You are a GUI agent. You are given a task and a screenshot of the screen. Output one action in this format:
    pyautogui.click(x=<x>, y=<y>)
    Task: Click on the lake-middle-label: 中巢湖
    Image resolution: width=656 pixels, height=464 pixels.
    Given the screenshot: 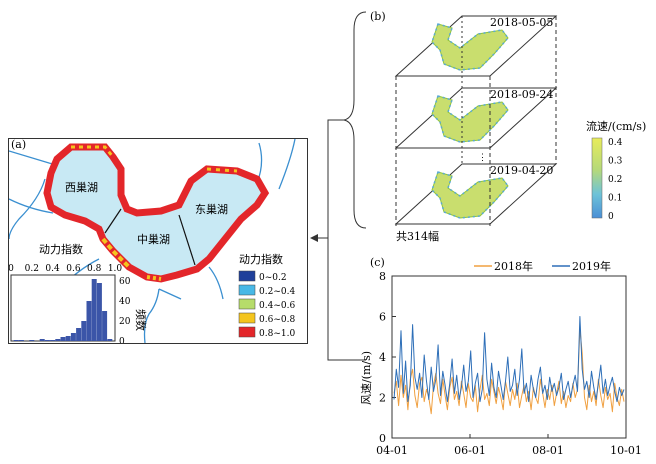 What is the action you would take?
    pyautogui.click(x=153, y=239)
    